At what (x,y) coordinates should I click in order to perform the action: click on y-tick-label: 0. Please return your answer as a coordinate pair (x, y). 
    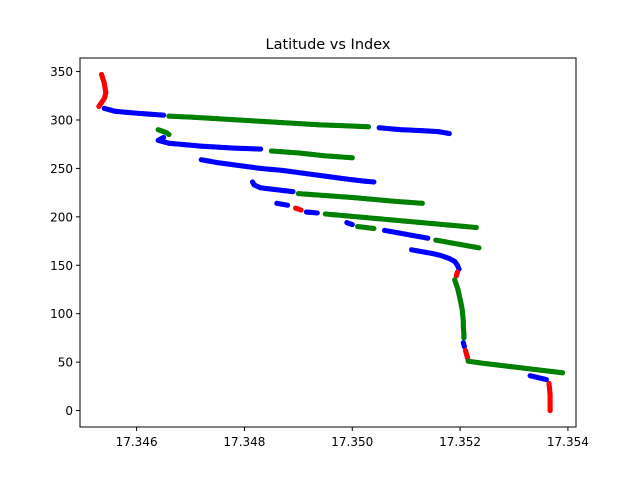
    Looking at the image, I should click on (69, 411).